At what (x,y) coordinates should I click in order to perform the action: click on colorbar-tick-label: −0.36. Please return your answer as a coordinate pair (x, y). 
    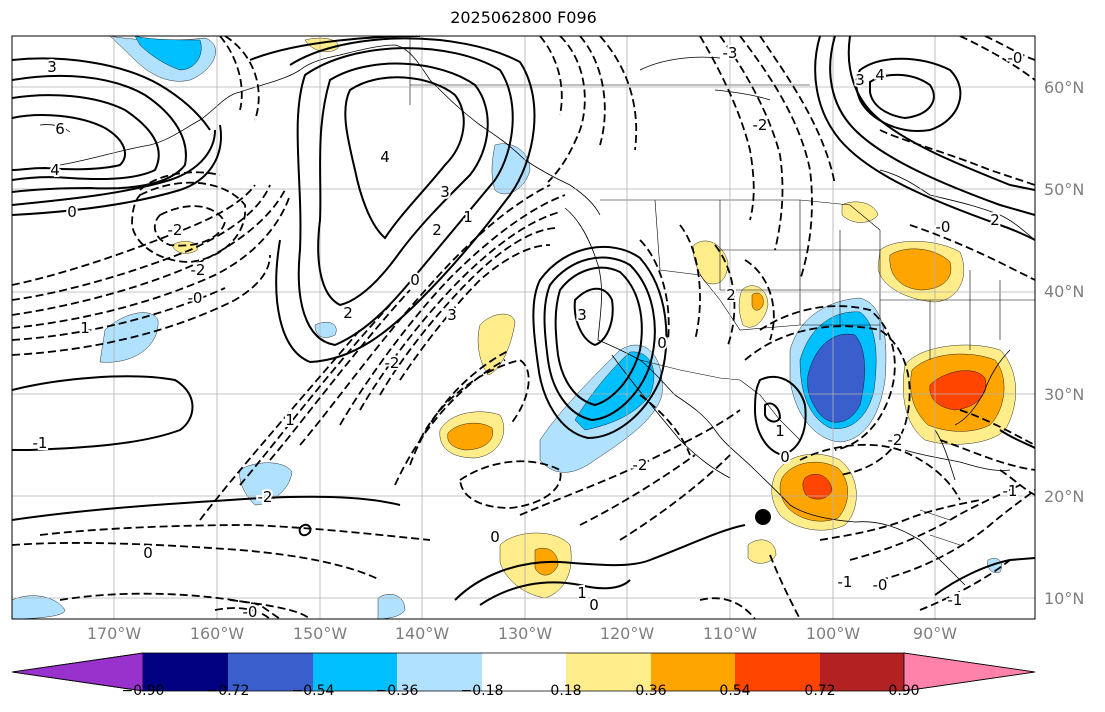
    Looking at the image, I should click on (397, 691).